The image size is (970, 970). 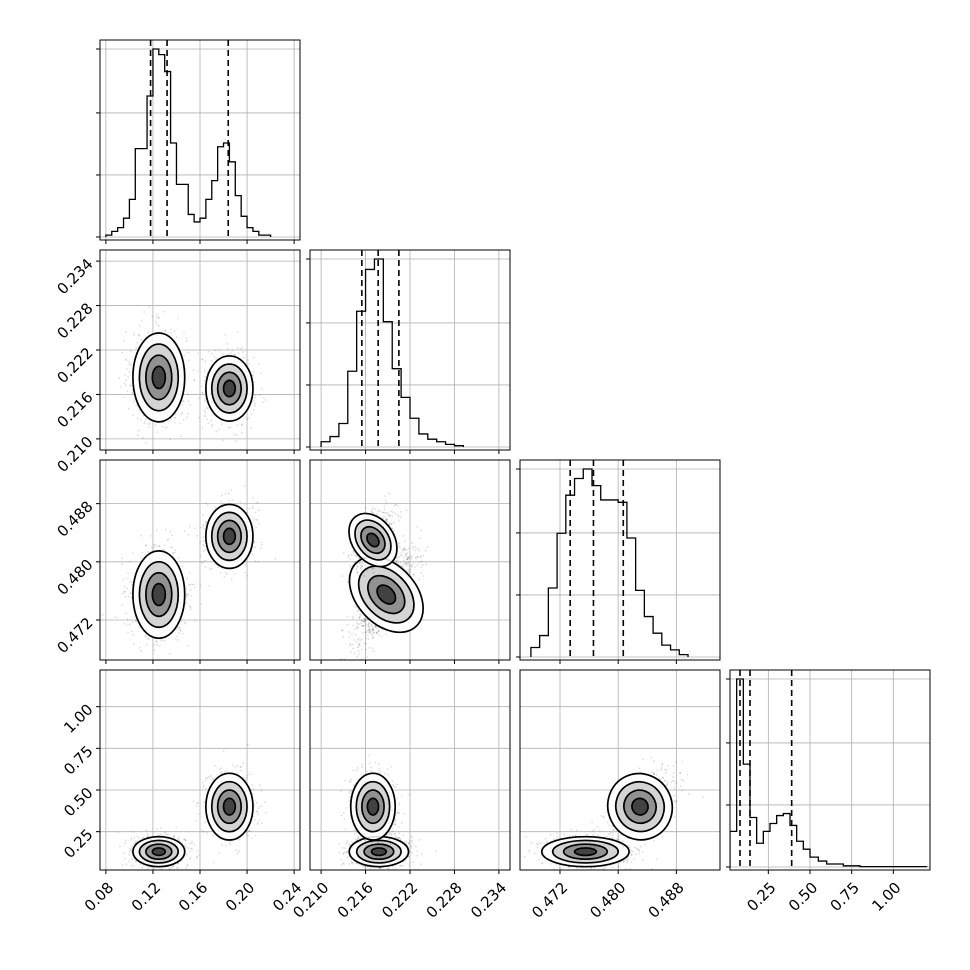 I want to click on scatter-points, so click(x=189, y=577).